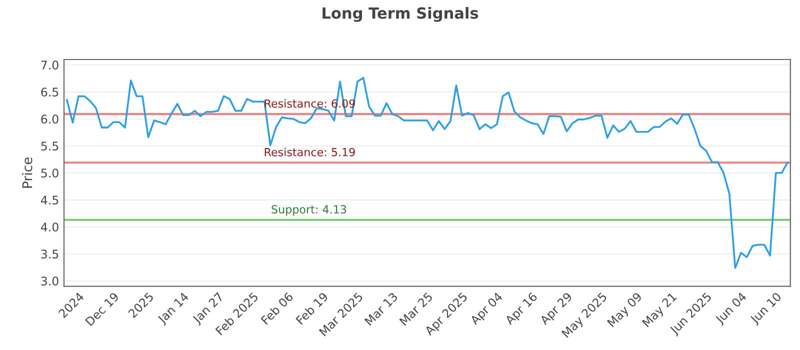  What do you see at coordinates (400, 14) in the screenshot?
I see `chart-title: Long Term Signals` at bounding box center [400, 14].